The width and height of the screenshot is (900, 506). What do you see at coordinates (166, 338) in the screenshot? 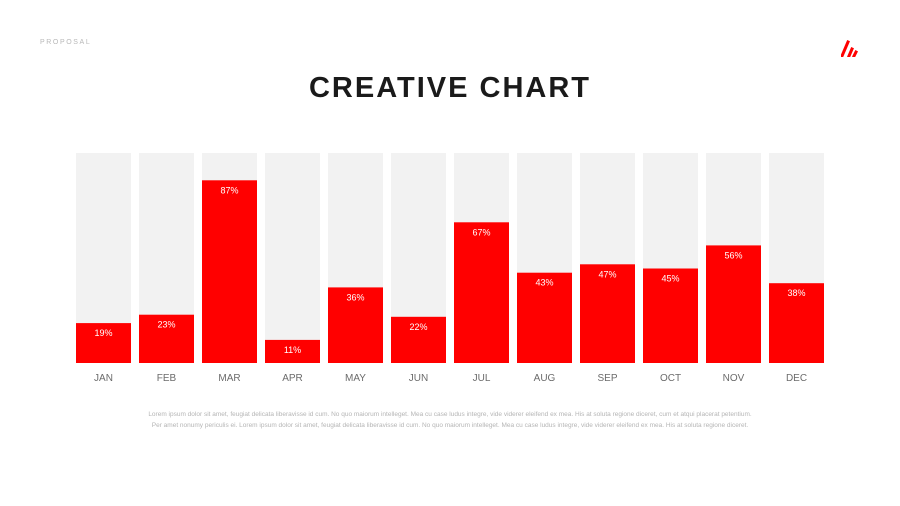
I see `bar-feb` at bounding box center [166, 338].